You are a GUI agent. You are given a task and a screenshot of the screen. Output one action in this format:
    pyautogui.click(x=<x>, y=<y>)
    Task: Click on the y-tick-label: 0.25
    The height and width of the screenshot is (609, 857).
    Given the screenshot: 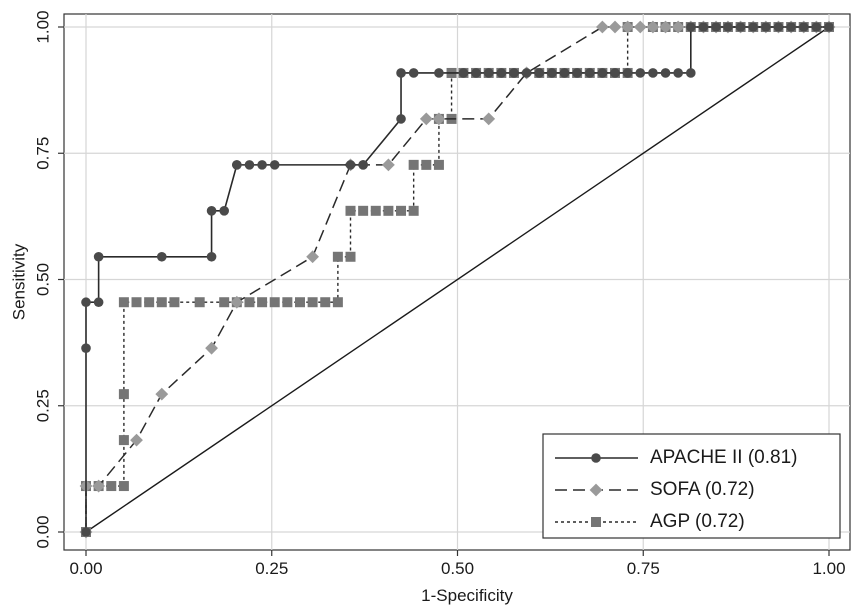 What is the action you would take?
    pyautogui.click(x=42, y=405)
    